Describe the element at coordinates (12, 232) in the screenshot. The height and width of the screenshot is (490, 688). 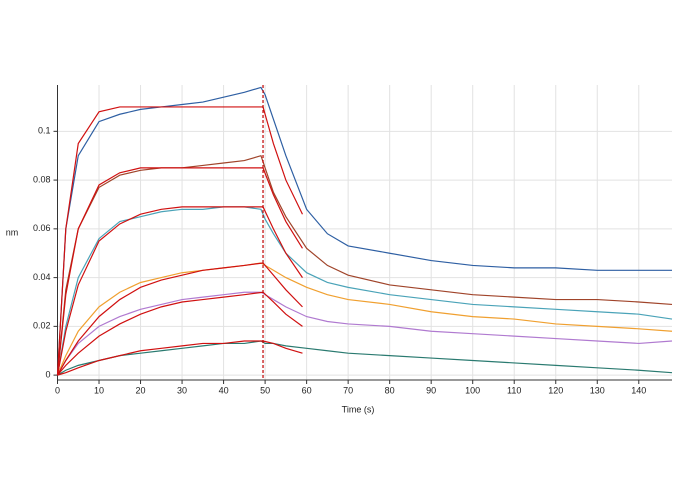
I see `y-axis-label: nm` at that location.